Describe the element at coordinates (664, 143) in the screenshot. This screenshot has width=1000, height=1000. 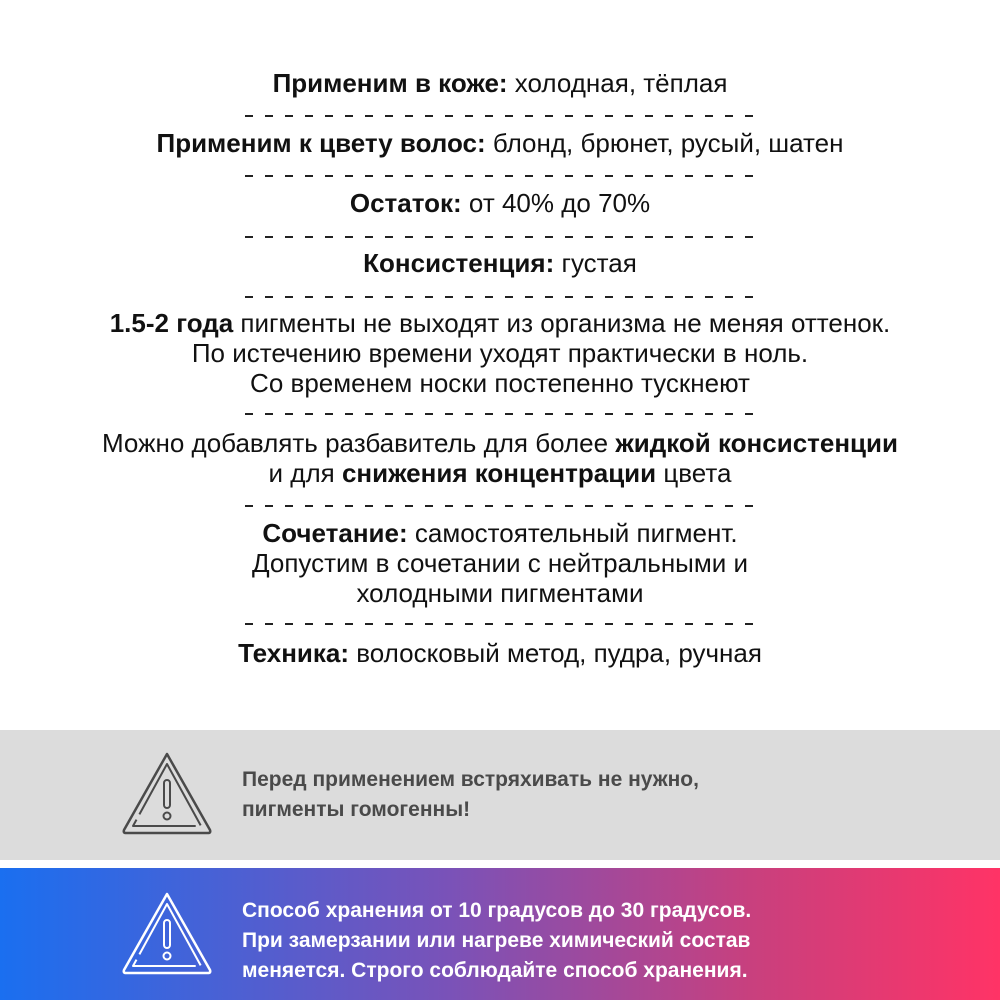
I see `spec-value: блонд, брюнет, русый, шатен` at that location.